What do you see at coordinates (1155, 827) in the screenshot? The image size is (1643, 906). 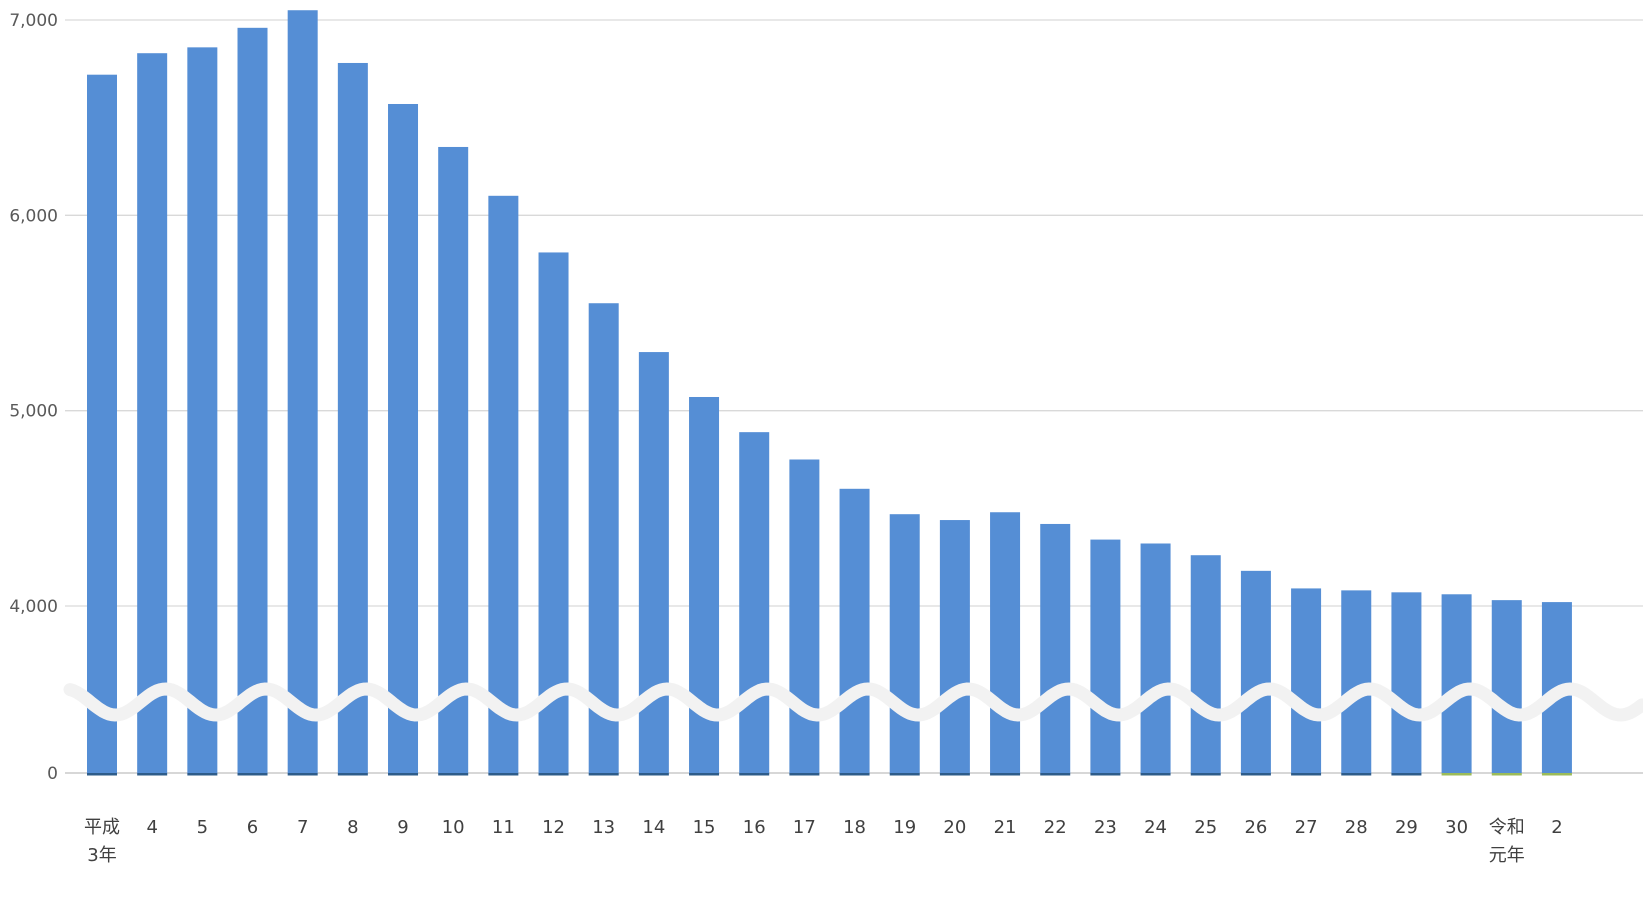 I see `x-category-label: 24` at bounding box center [1155, 827].